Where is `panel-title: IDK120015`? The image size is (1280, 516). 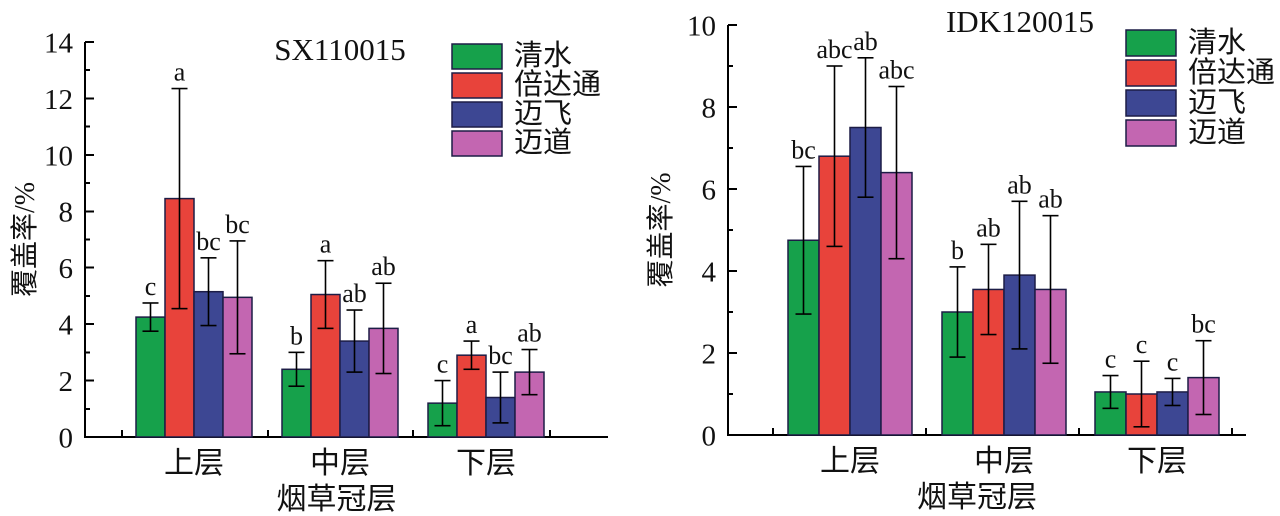
panel-title: IDK120015 is located at coordinates (1020, 21).